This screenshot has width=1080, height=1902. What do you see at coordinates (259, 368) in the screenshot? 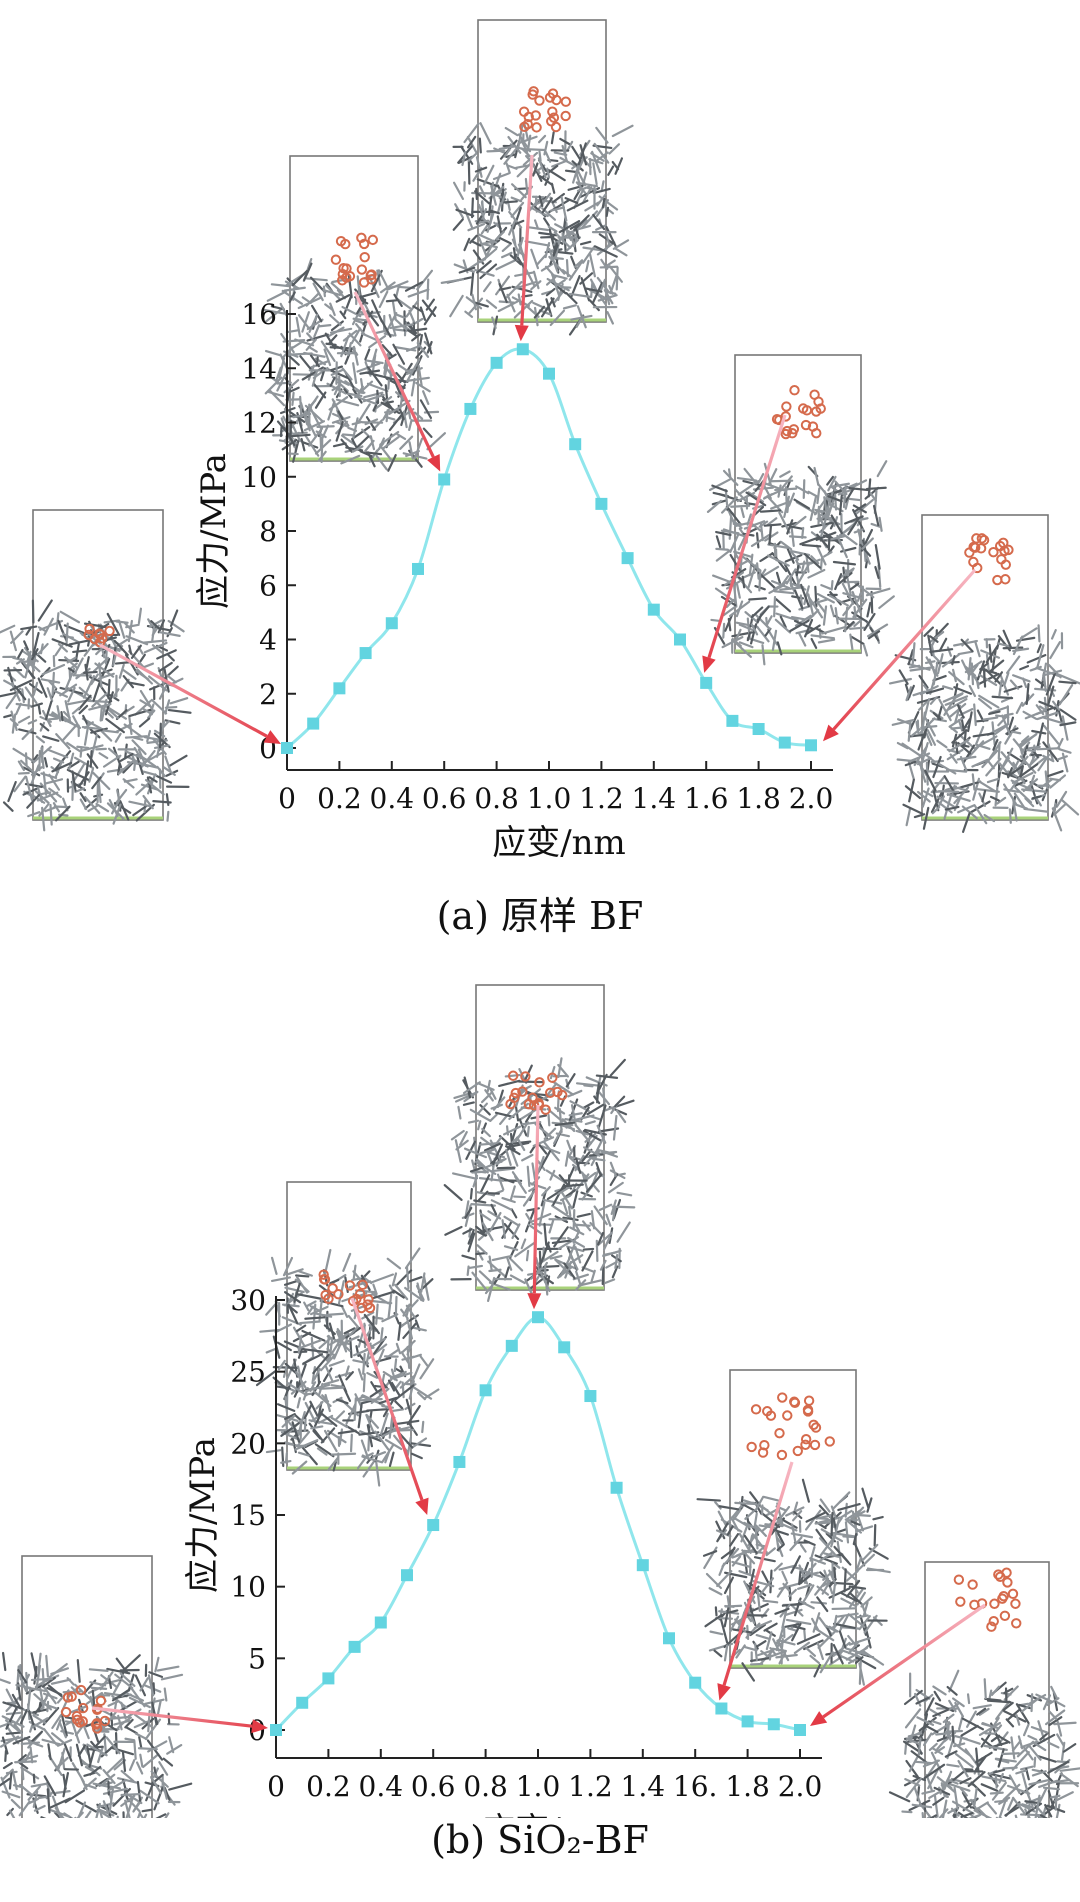
I see `y-tick-label: 14` at bounding box center [259, 368].